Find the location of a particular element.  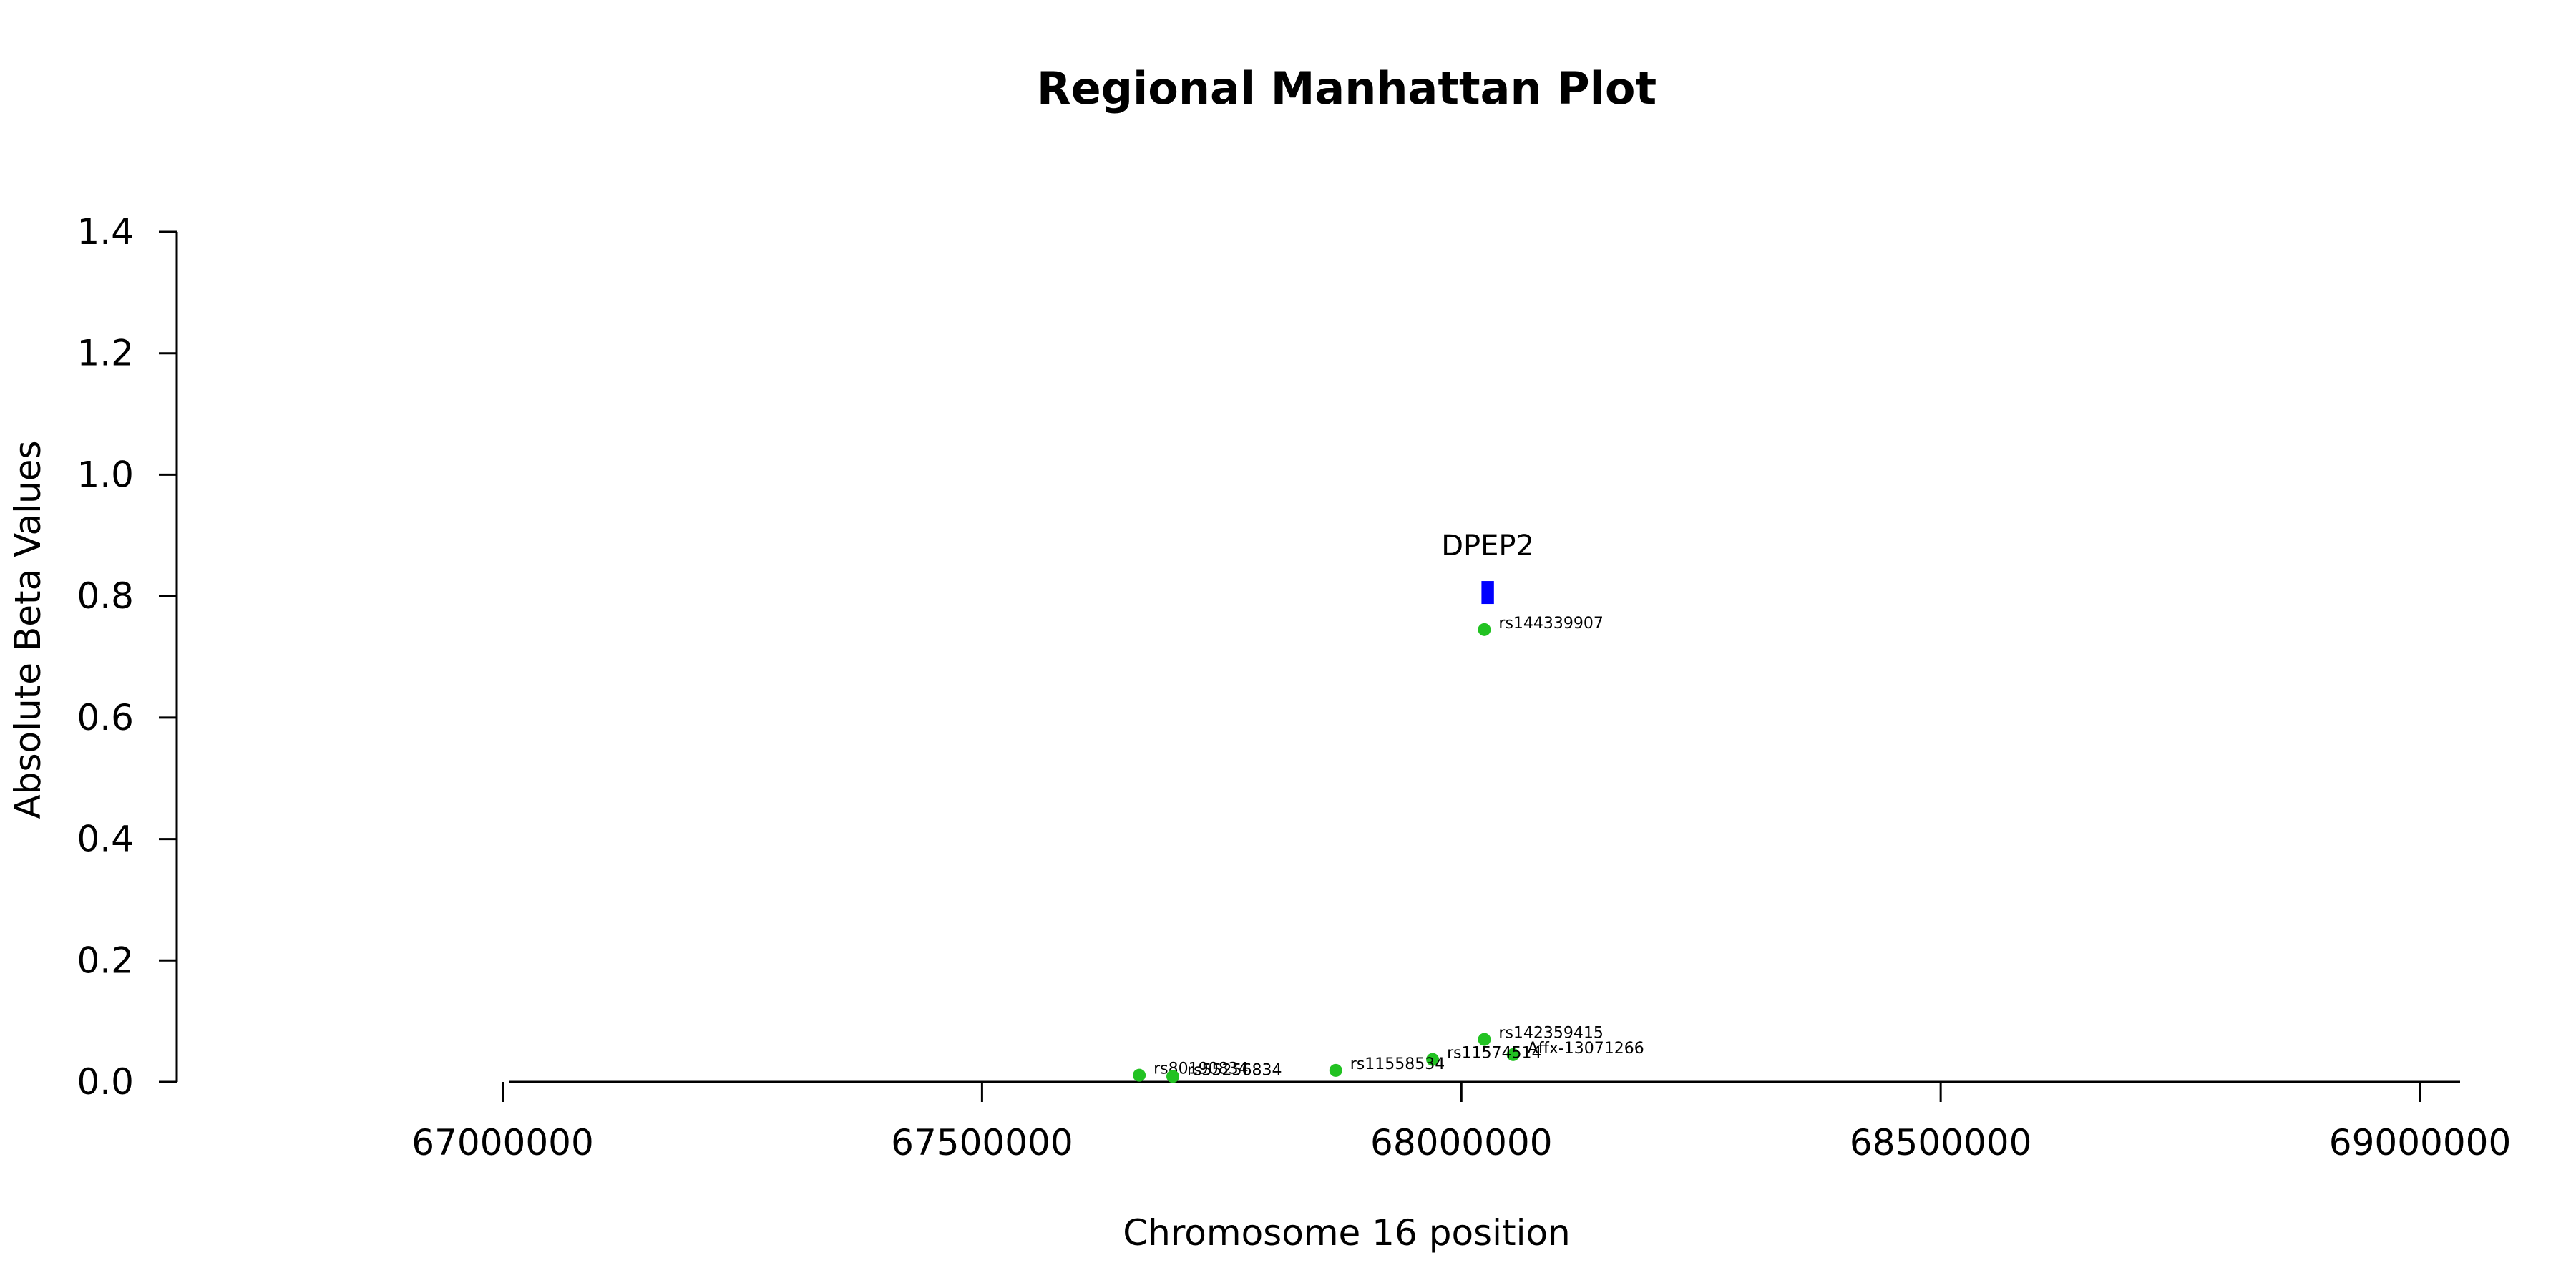

snp-label: Affx-13071266 is located at coordinates (1586, 1049).